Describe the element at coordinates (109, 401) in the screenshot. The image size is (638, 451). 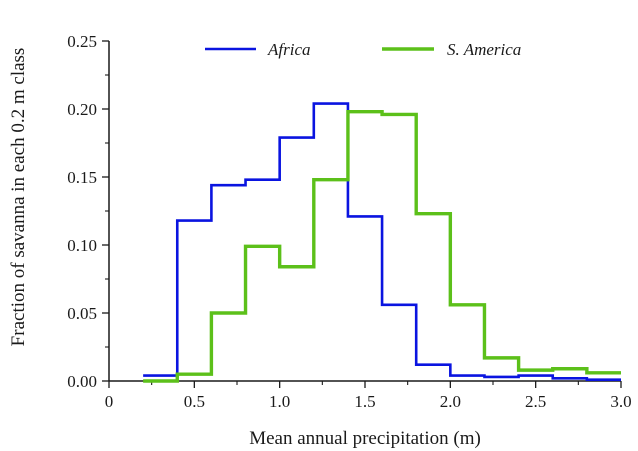
I see `x-tick-label: 0` at that location.